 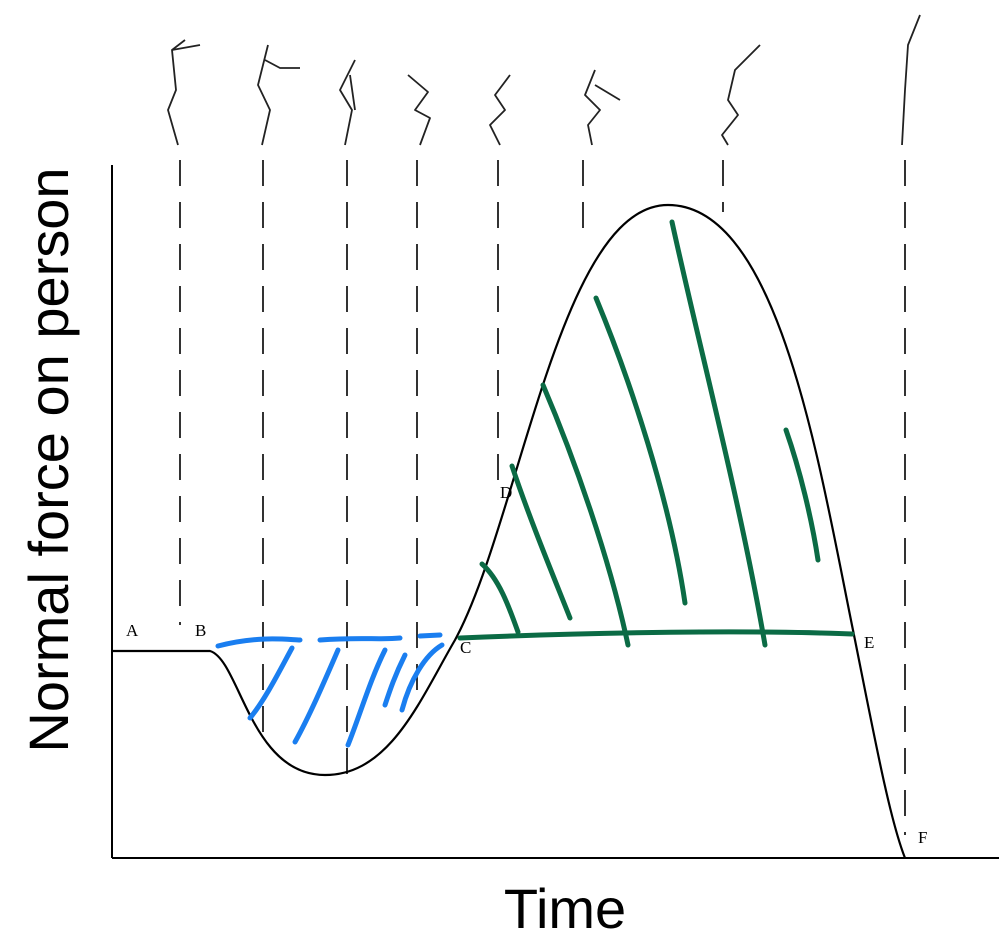 I want to click on x-axis-label: Time, so click(x=565, y=908).